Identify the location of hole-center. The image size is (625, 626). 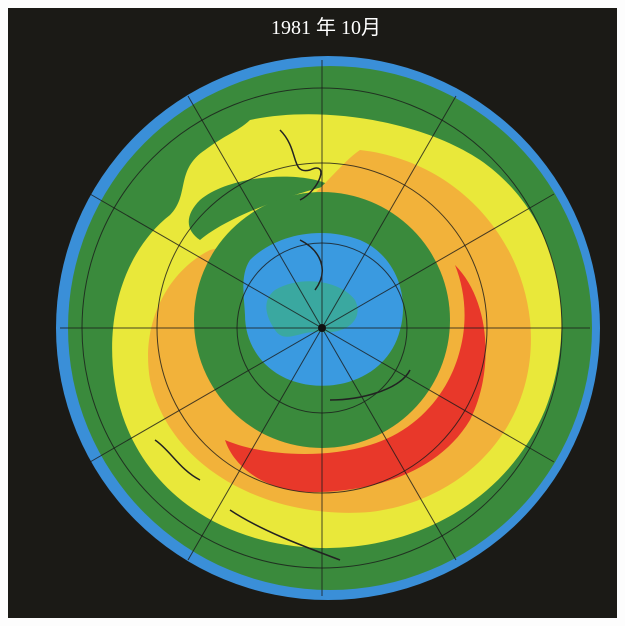
(312, 309).